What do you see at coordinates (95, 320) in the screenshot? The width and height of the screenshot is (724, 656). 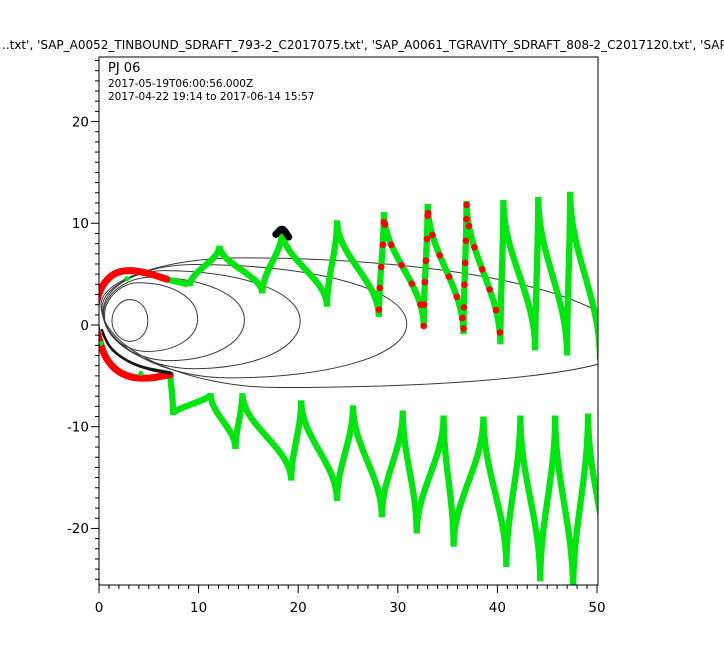 I see `y-axis-ticks` at bounding box center [95, 320].